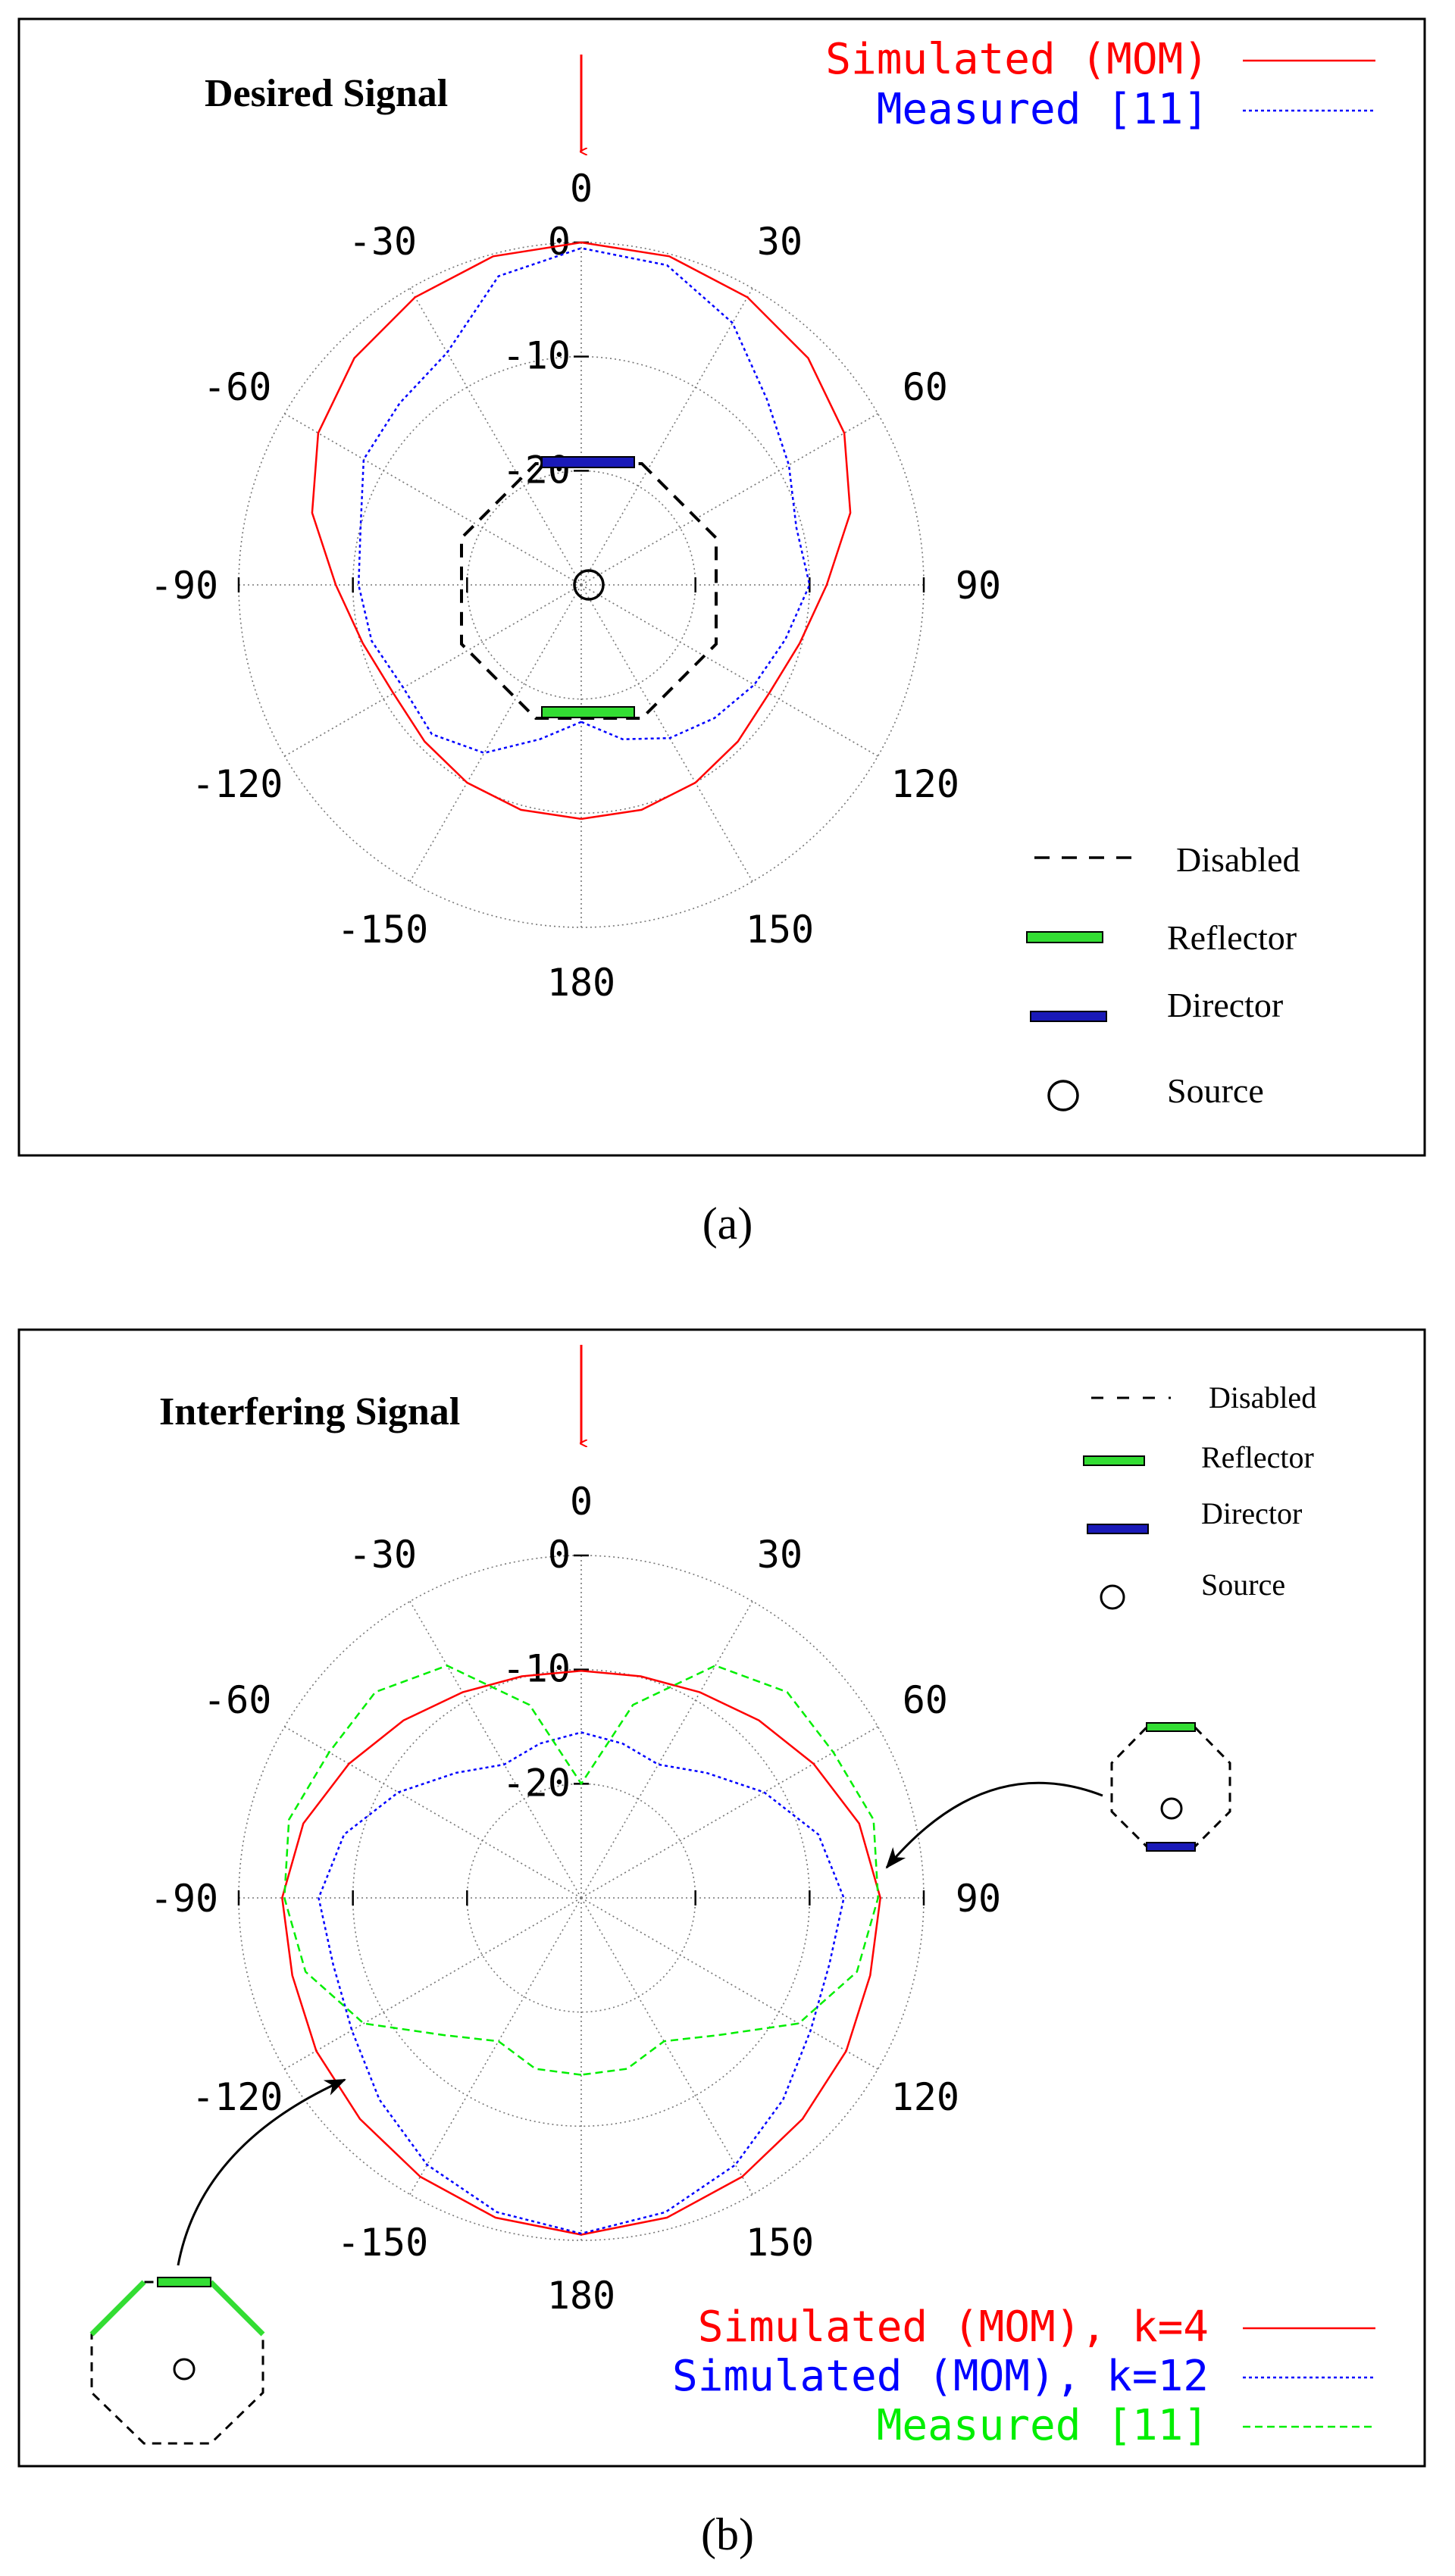  I want to click on legend-b-k4-label: Simulated (MOM), k=4, so click(954, 2327).